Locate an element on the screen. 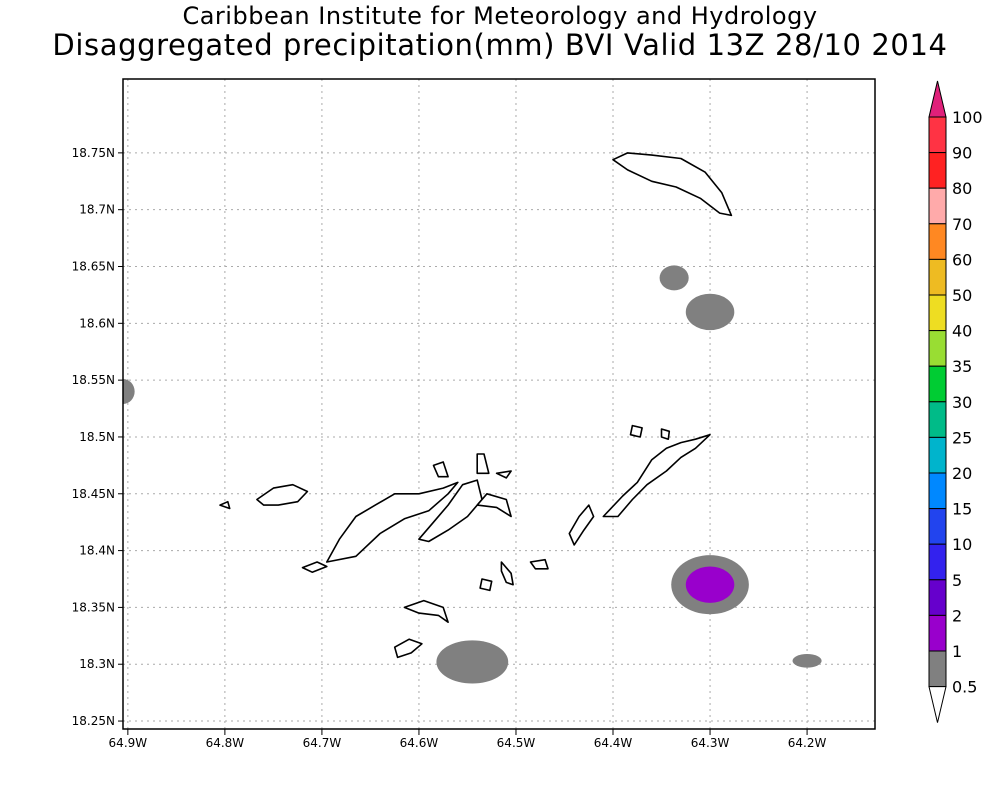 This screenshot has width=1000, height=800. x-tick-label: 64.3W is located at coordinates (710, 743).